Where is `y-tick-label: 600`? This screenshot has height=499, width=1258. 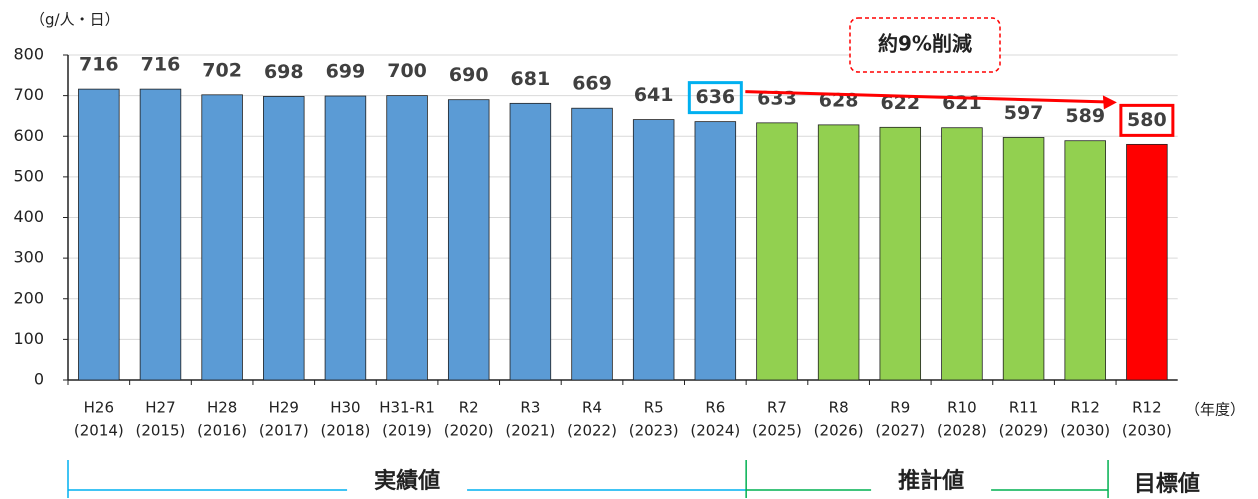
y-tick-label: 600 is located at coordinates (28, 135).